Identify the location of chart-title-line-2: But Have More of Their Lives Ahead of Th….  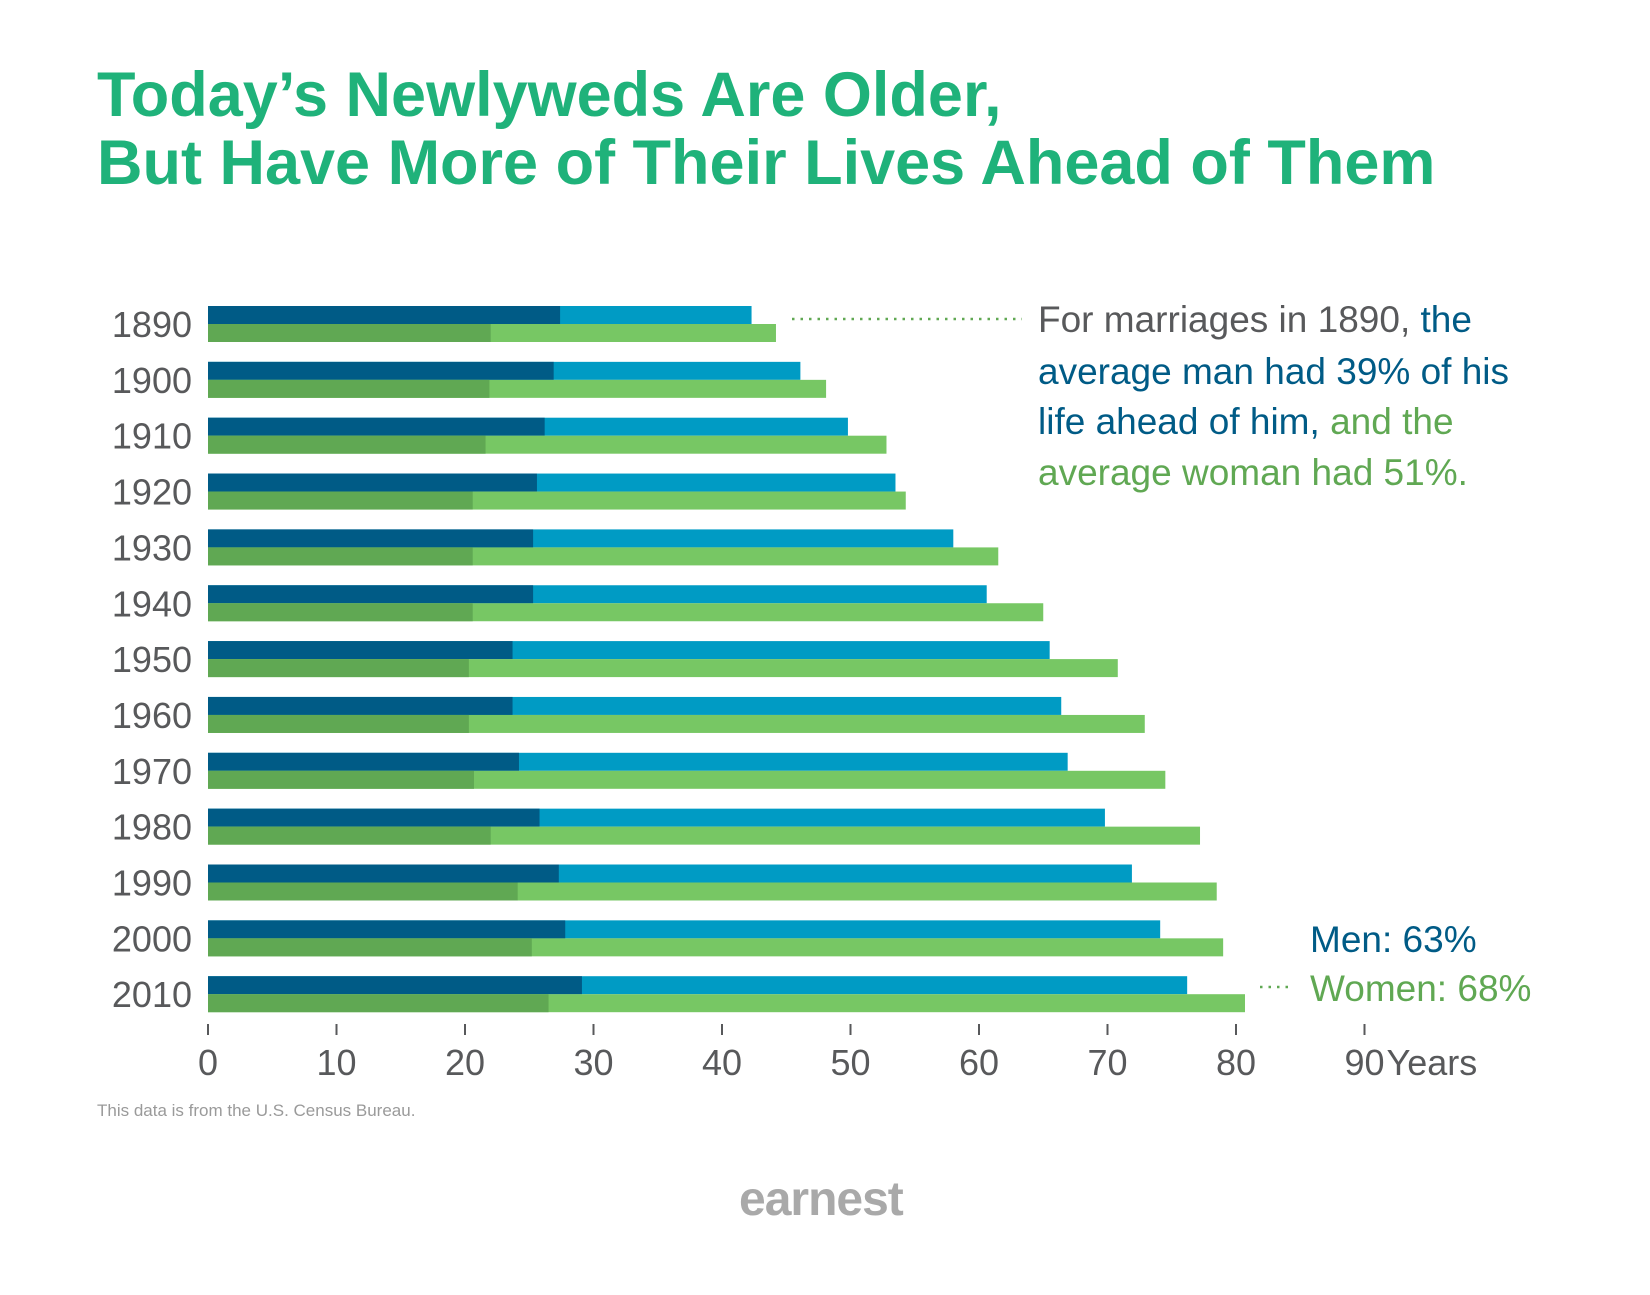
(766, 163).